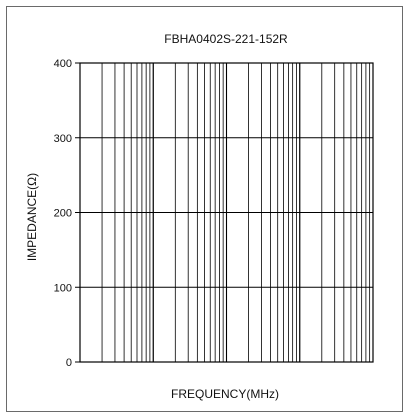  What do you see at coordinates (63, 288) in the screenshot?
I see `y-tick-label: 100` at bounding box center [63, 288].